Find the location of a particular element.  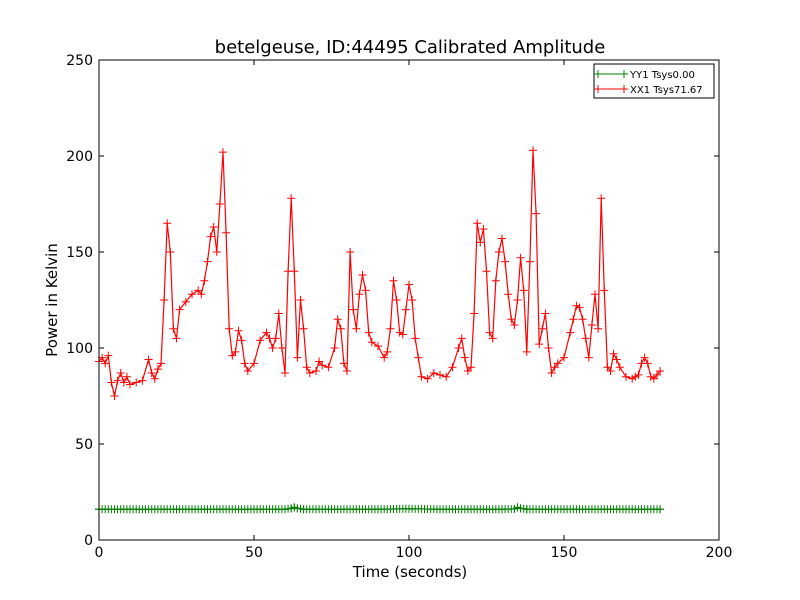

y-tick-label: 150 is located at coordinates (79, 253).